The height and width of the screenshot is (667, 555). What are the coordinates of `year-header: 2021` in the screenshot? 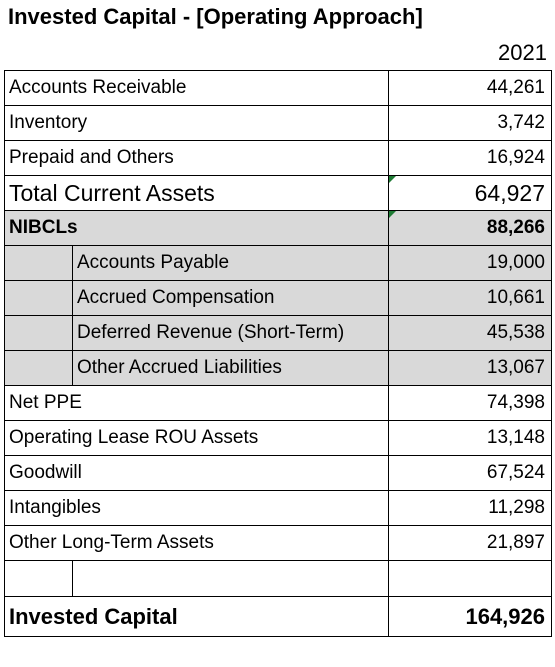 It's located at (522, 52).